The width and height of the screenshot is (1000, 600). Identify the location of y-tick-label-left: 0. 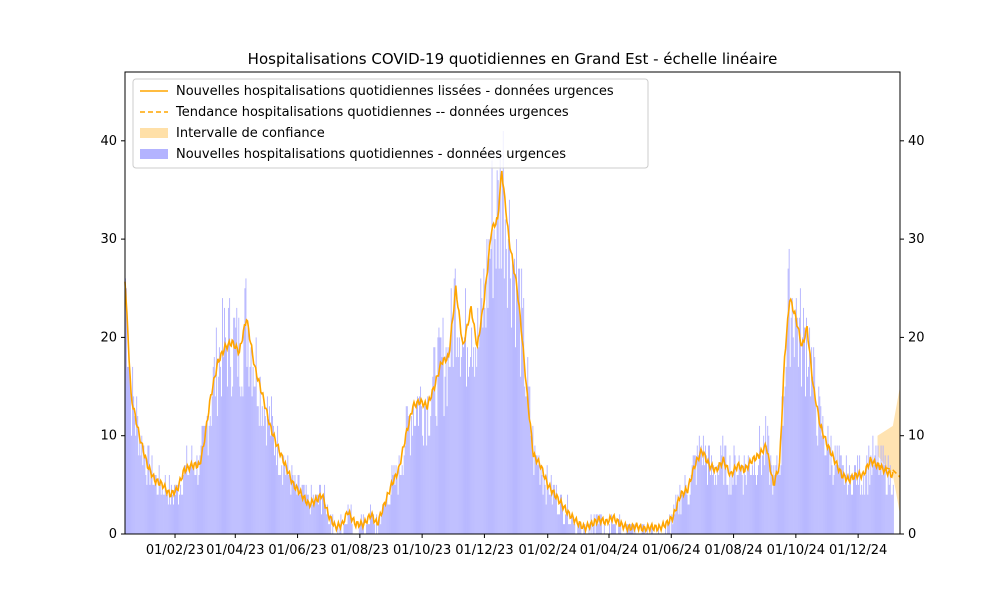
(113, 534).